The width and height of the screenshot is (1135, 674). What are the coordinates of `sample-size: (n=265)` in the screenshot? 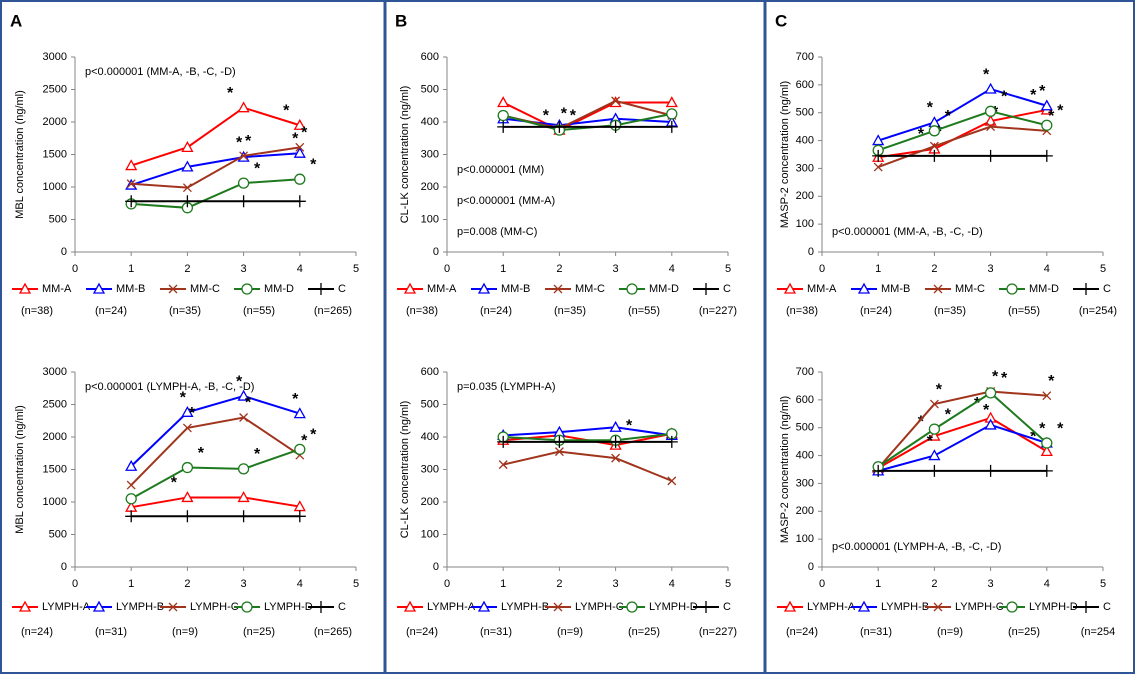 It's located at (333, 311).